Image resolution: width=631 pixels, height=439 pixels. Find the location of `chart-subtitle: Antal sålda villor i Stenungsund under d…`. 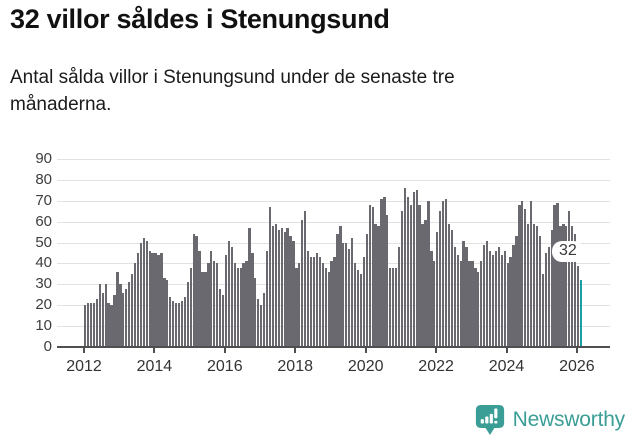

chart-subtitle: Antal sålda villor i Stenungsund under d… is located at coordinates (232, 91).